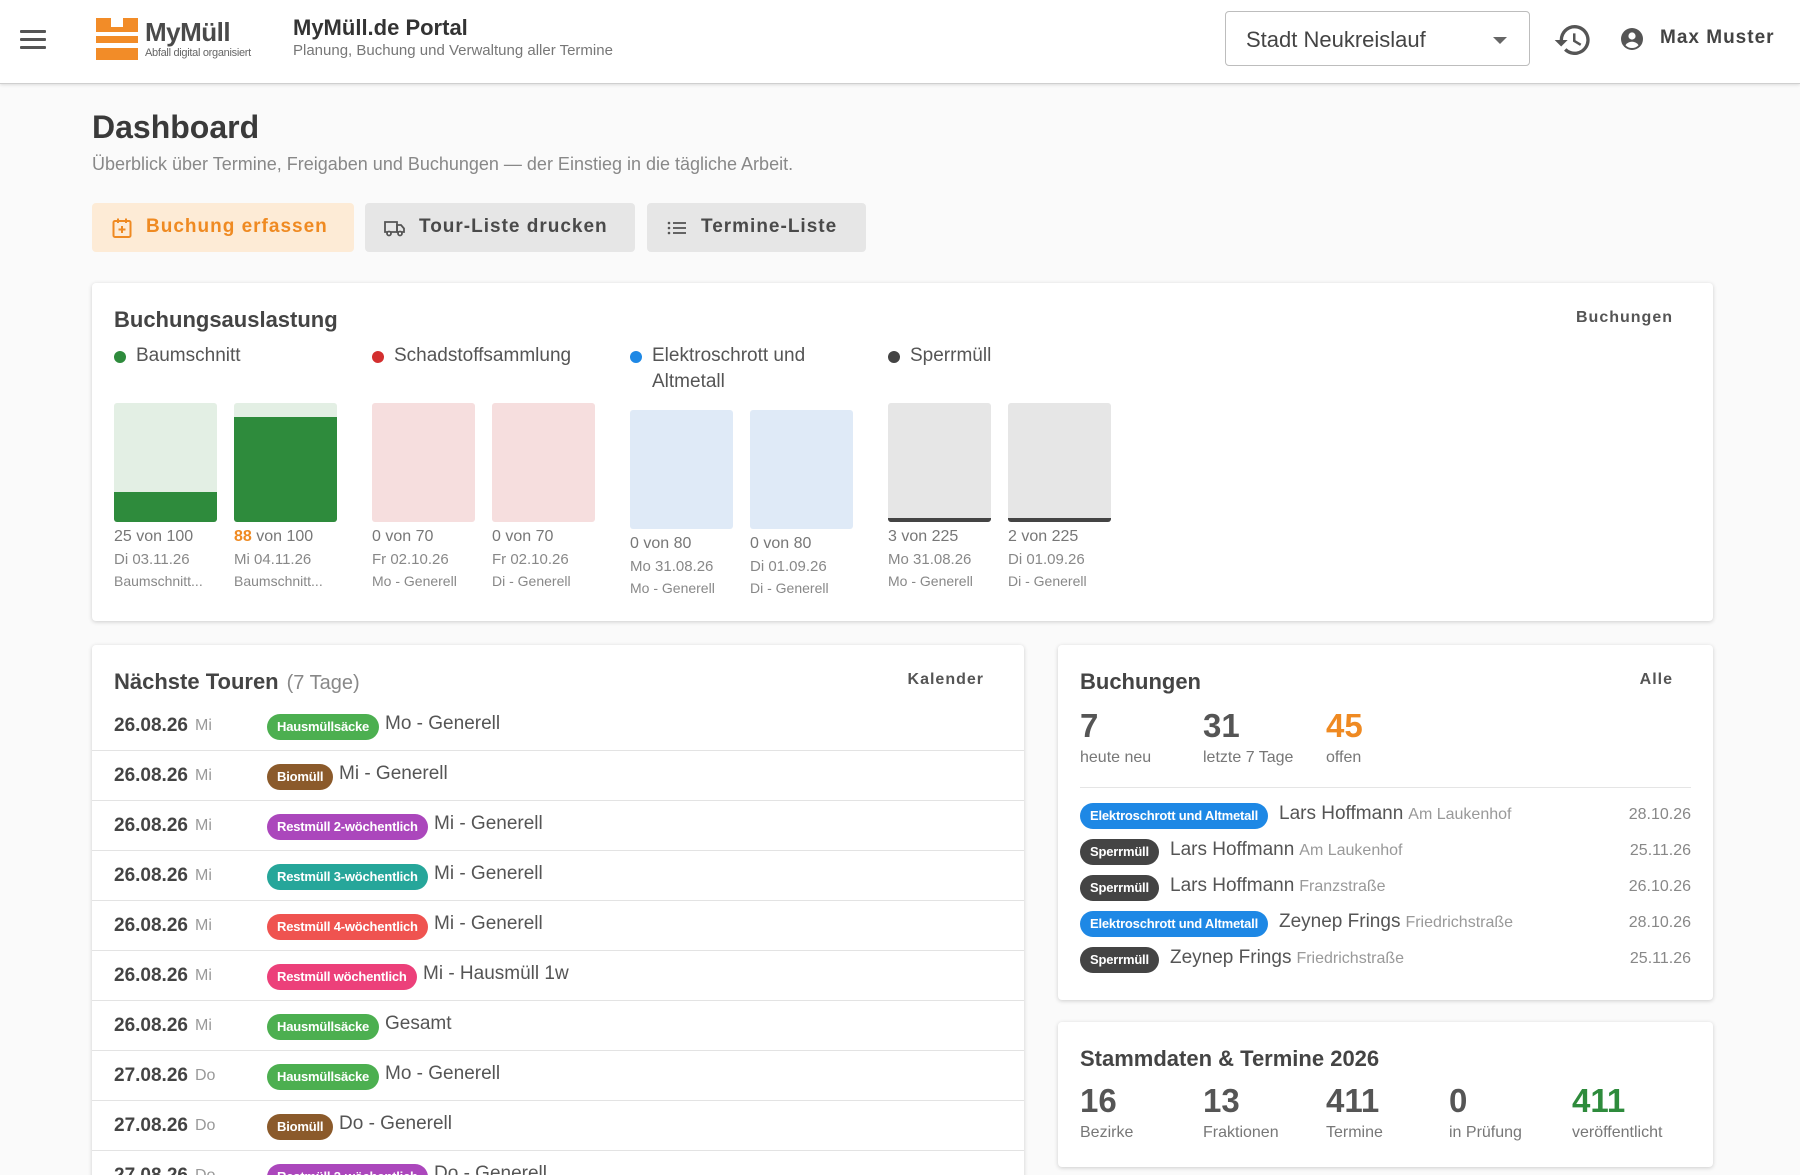 The image size is (1800, 1175). I want to click on tour-row: 26.08.26 Mi Hausmüllsäcke Gesamt, so click(558, 1026).